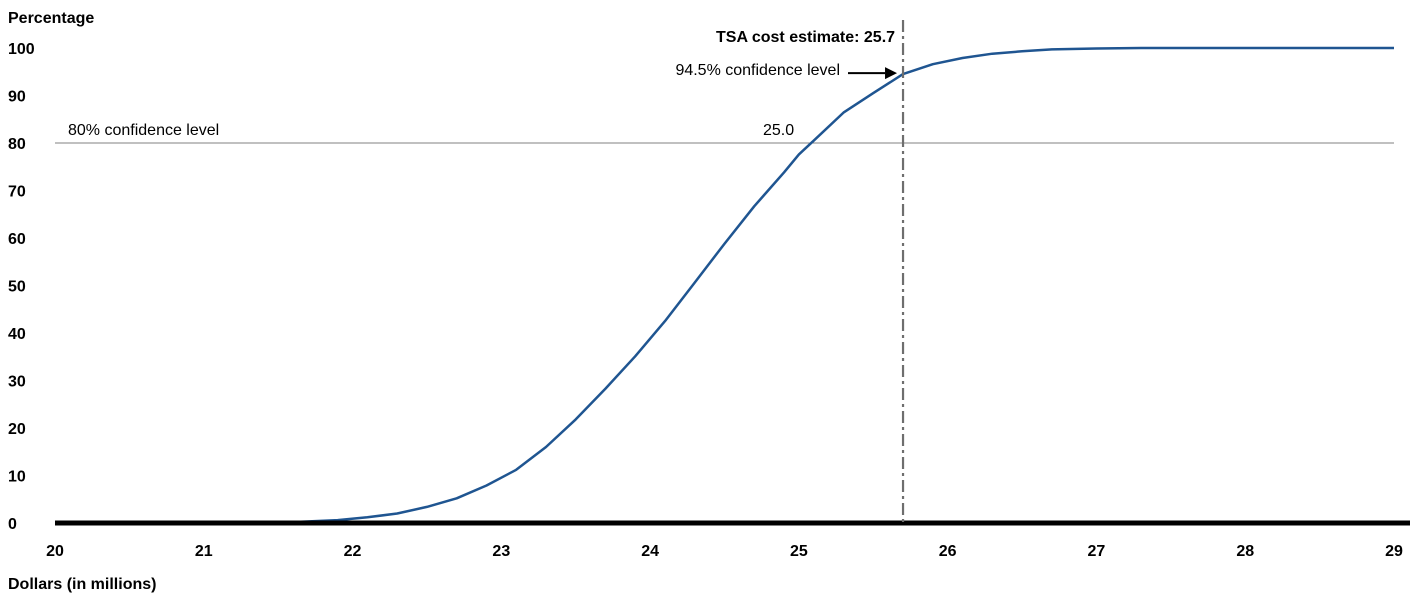 The height and width of the screenshot is (594, 1416). I want to click on y-tick-labels: 0 10 20 30 40 50 60 70 80 90 100, so click(21, 287).